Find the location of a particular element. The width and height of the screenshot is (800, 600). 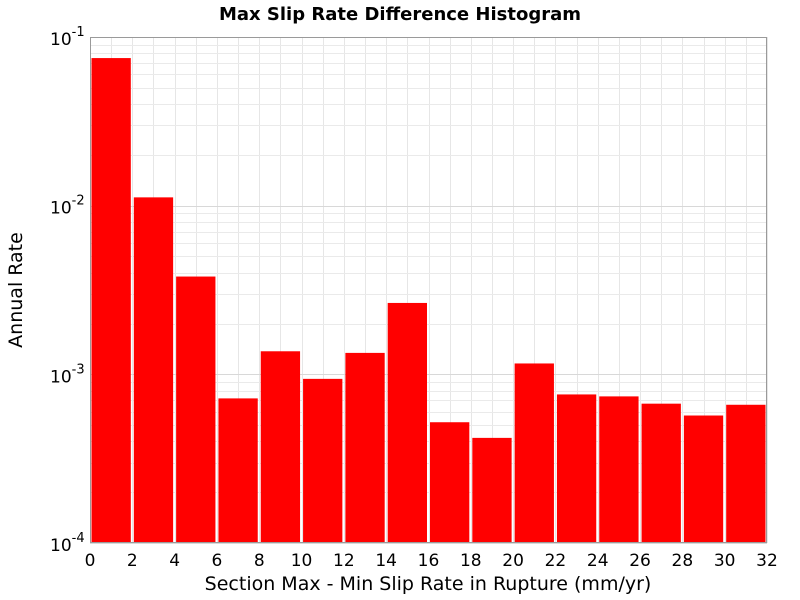

y-tick-label: 10⁻¹ is located at coordinates (67, 37).